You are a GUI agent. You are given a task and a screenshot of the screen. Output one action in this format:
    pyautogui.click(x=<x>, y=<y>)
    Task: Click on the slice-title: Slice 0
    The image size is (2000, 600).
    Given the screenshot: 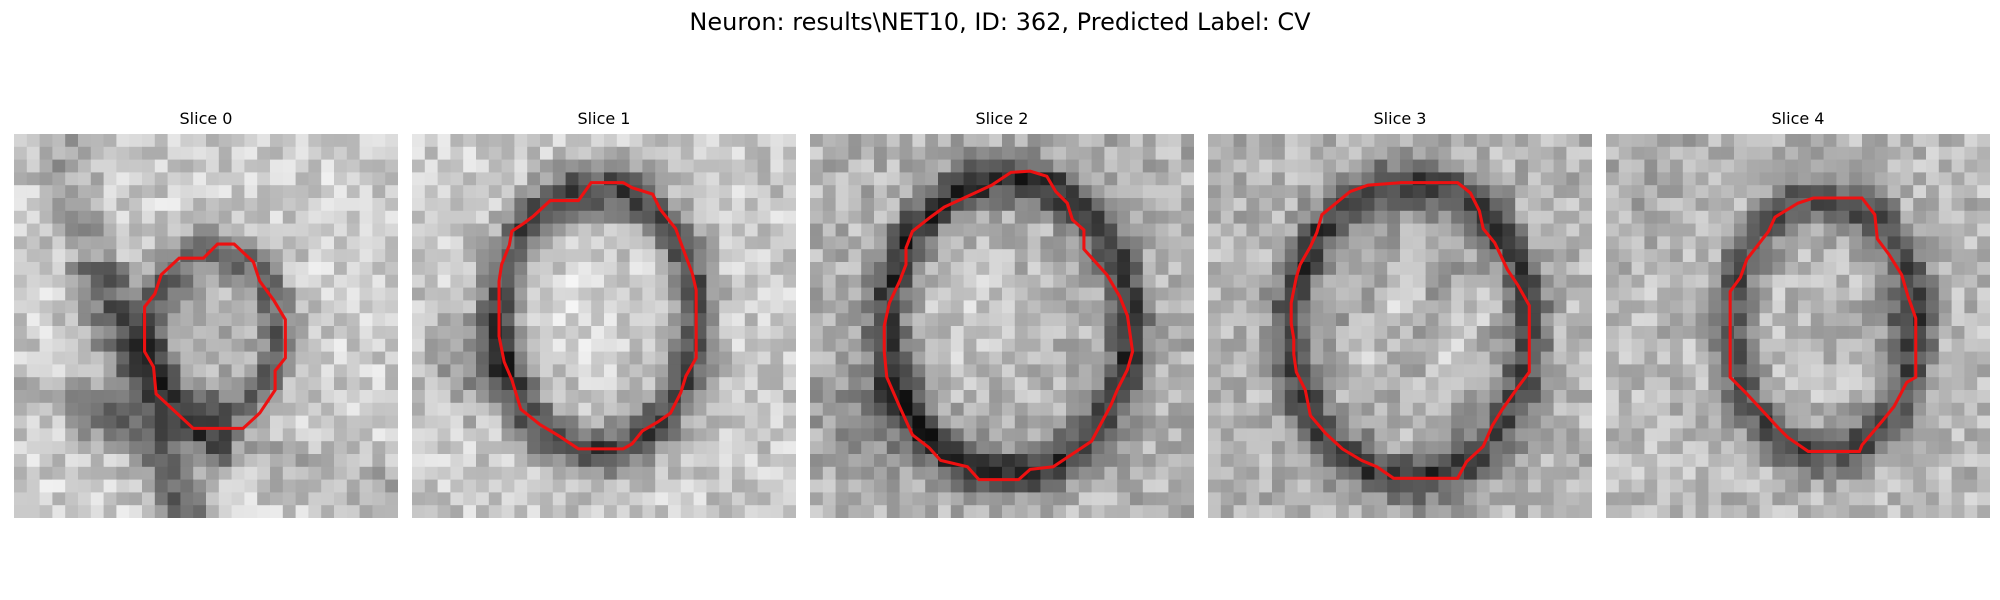 What is the action you would take?
    pyautogui.click(x=206, y=118)
    